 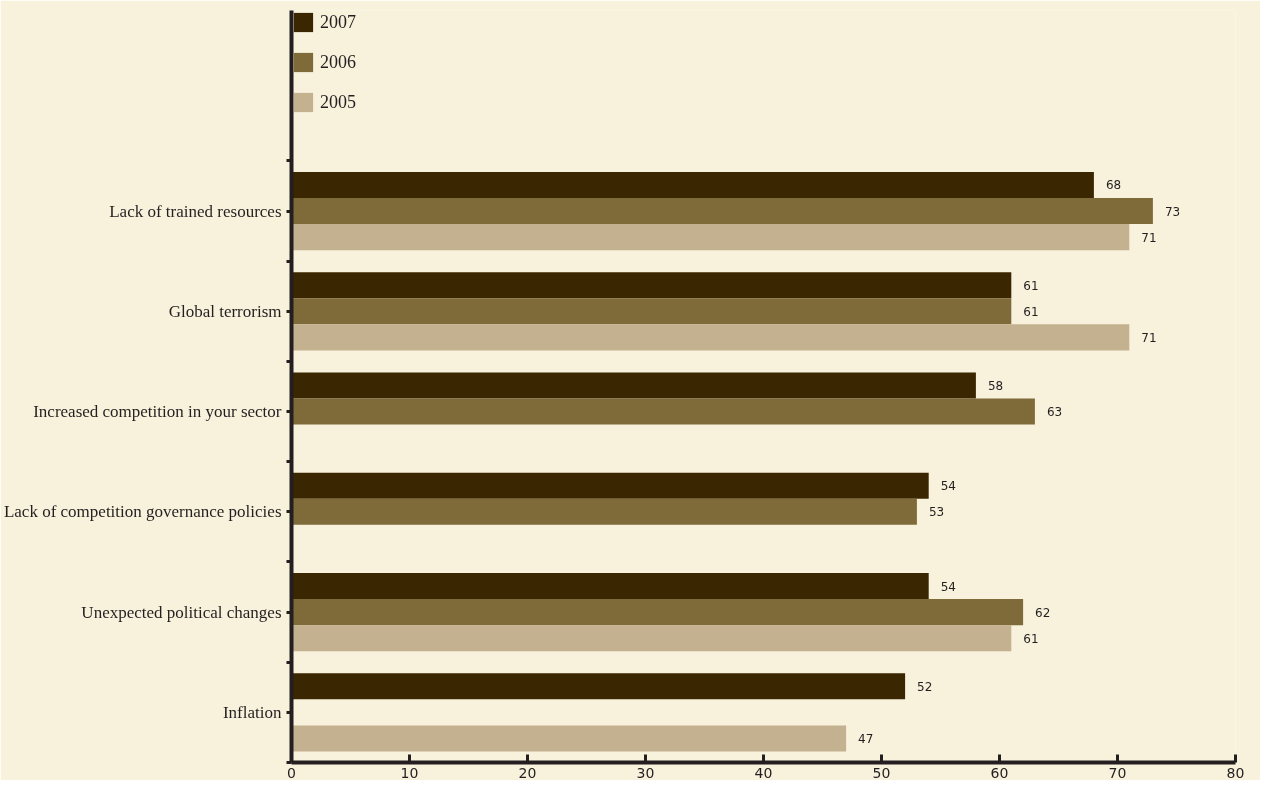 I want to click on x-tick-label: 10, so click(x=409, y=772).